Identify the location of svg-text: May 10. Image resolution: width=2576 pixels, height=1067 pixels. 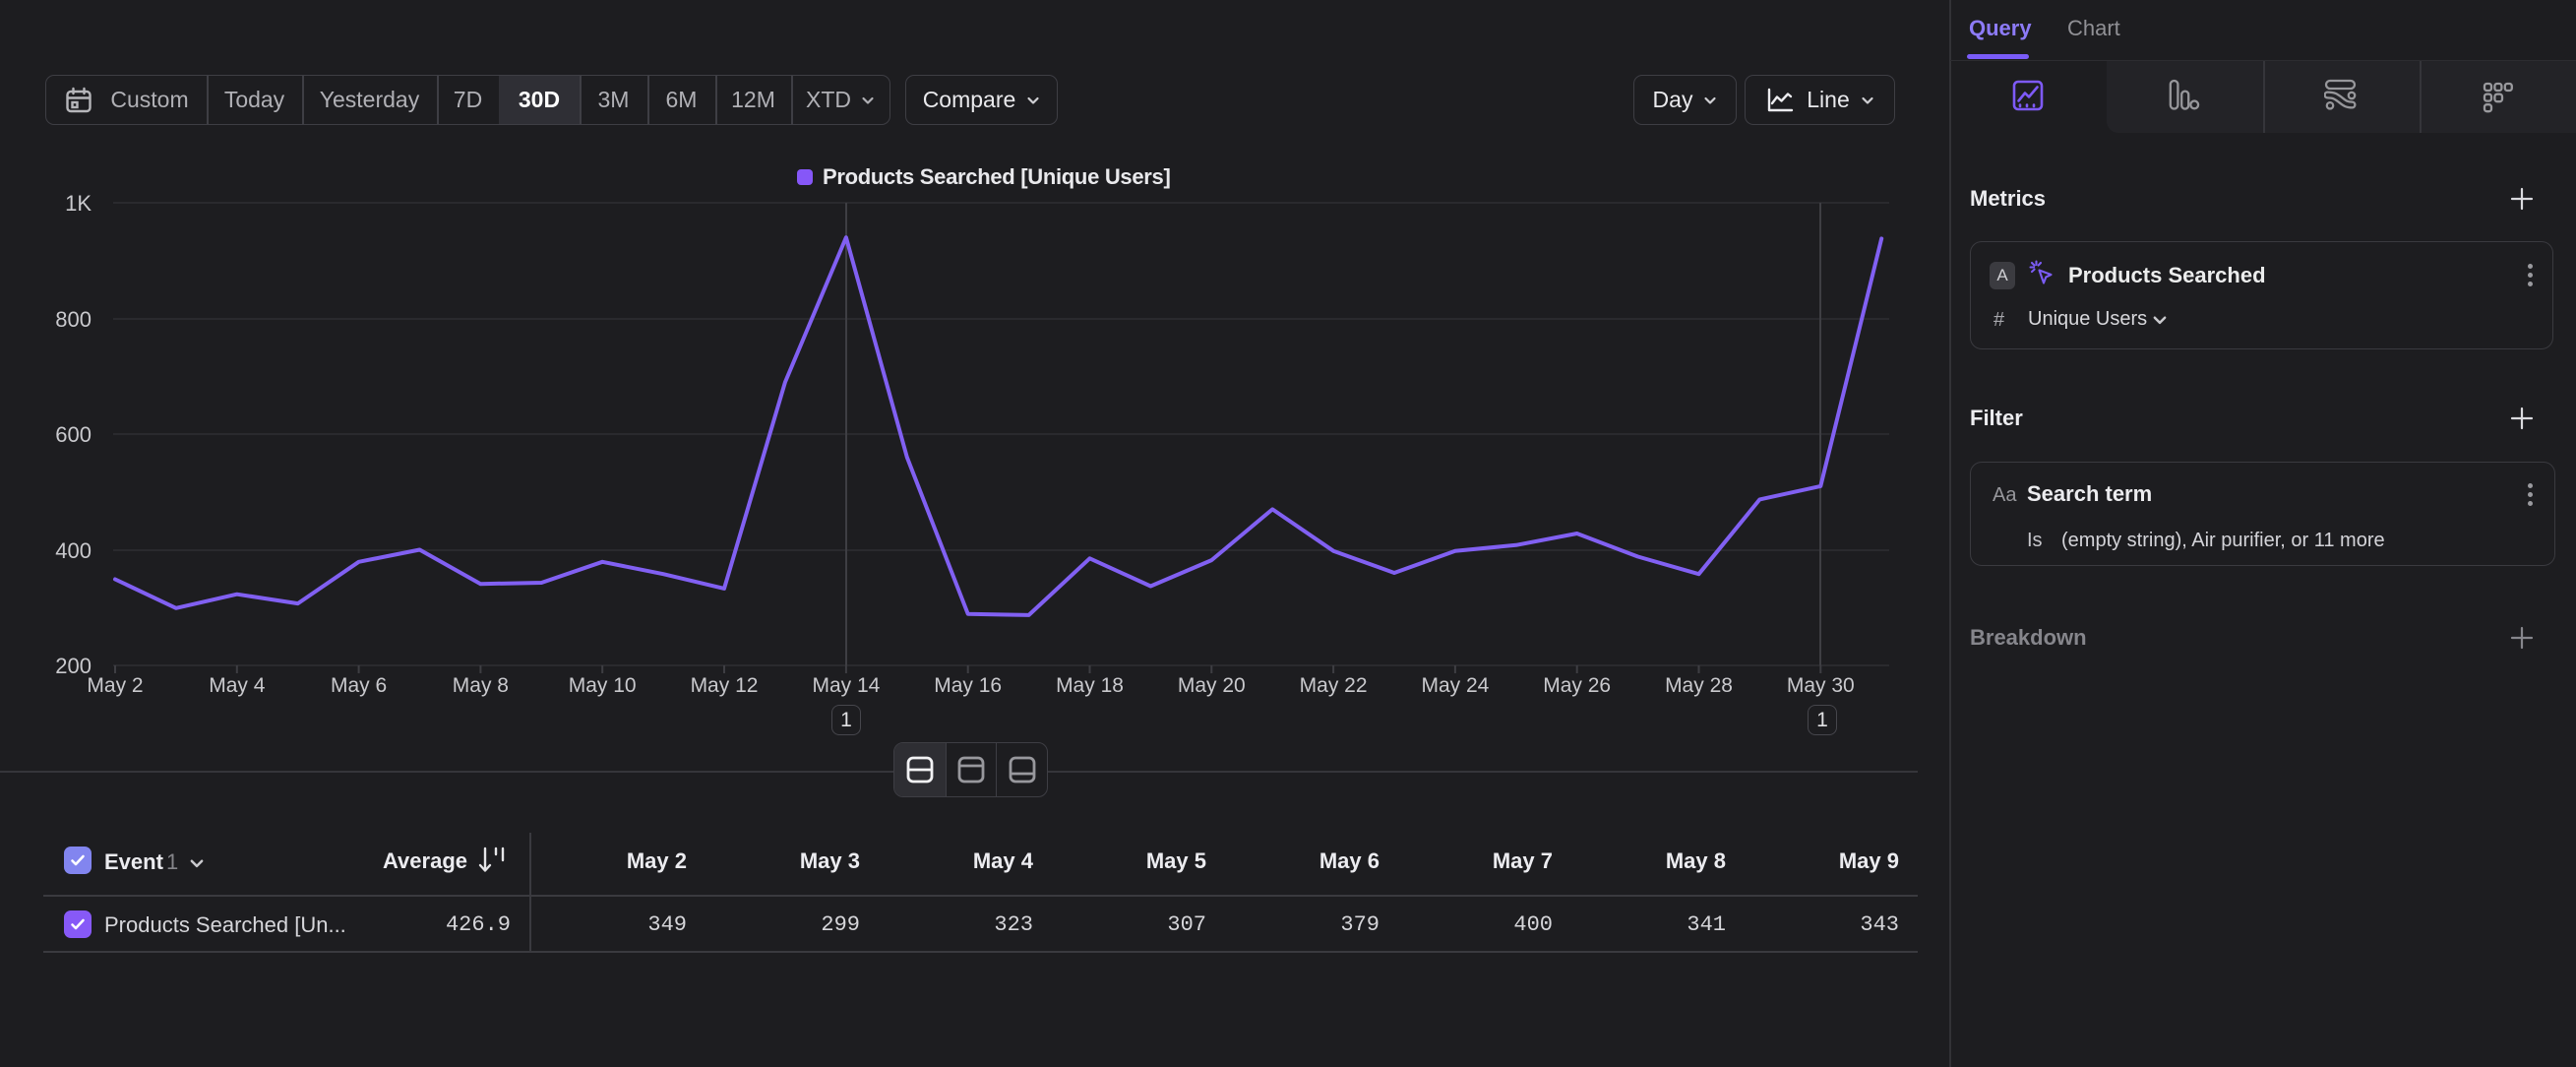
(603, 686).